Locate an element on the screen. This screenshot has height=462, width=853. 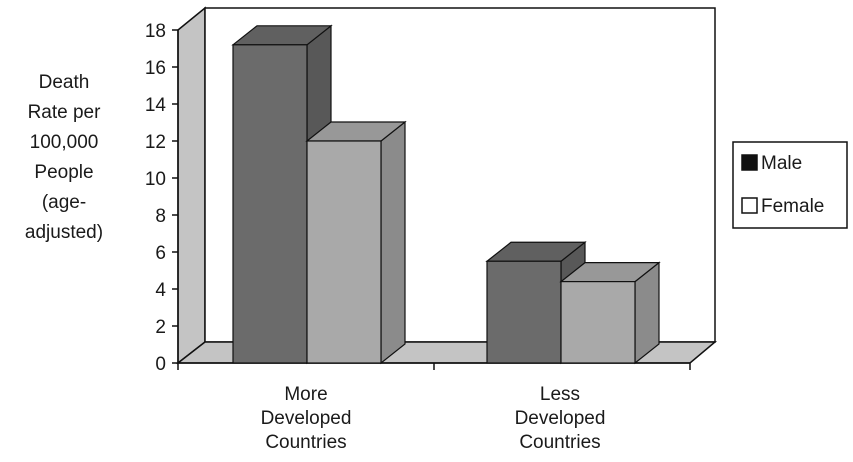
category-label-0: More Developed Countries is located at coordinates (306, 418).